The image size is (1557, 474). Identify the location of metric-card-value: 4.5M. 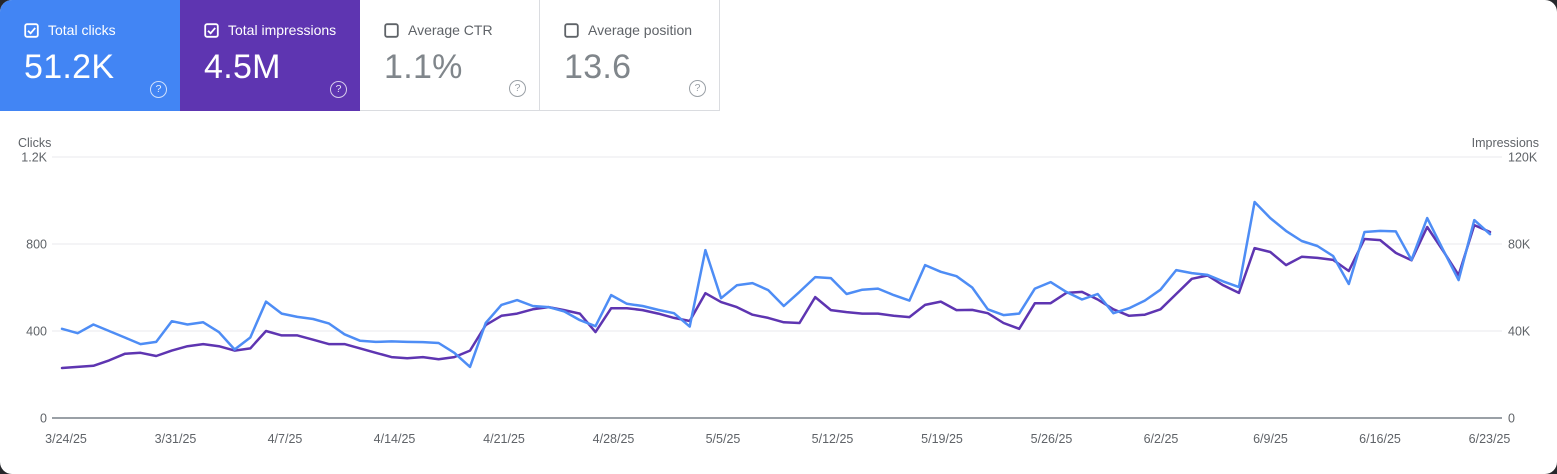
(242, 67).